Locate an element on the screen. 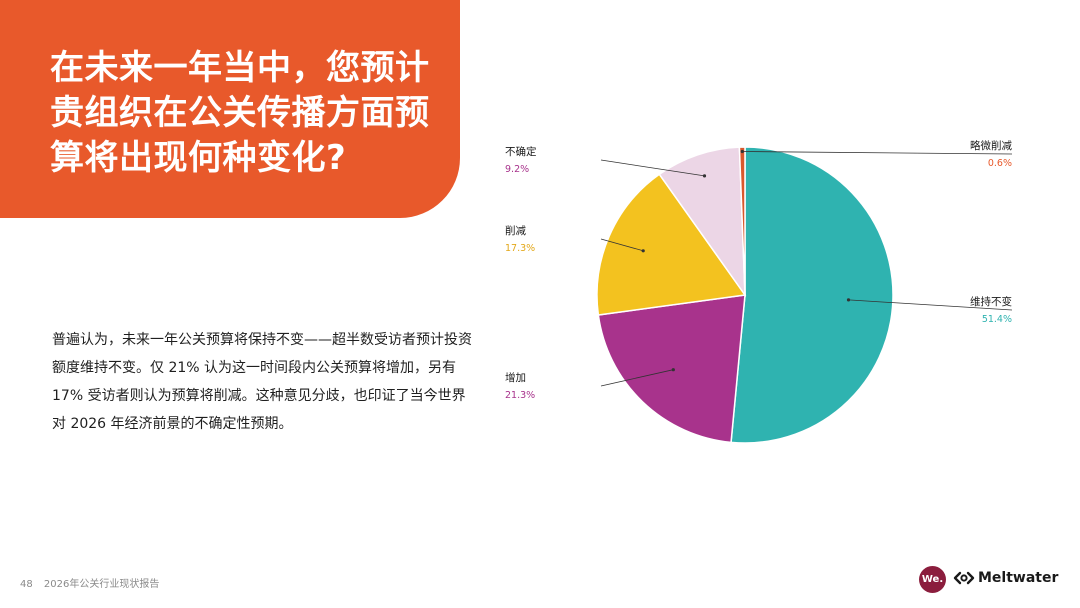 The image size is (1080, 608). slice-label: 不确定 is located at coordinates (521, 151).